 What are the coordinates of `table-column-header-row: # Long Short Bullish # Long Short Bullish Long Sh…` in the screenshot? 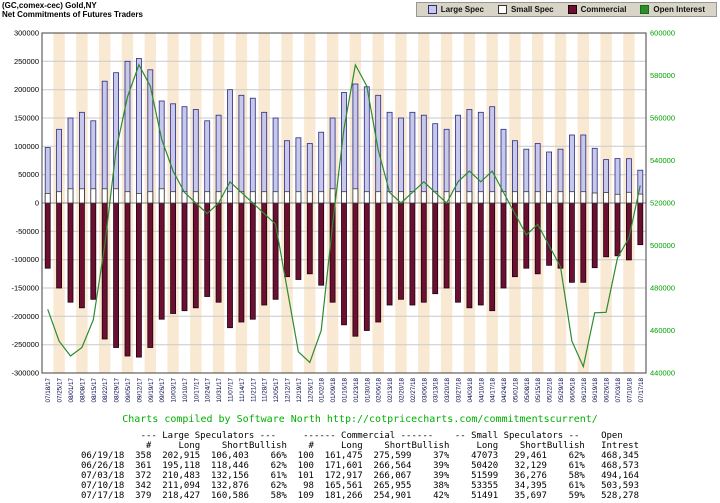 It's located at (360, 446).